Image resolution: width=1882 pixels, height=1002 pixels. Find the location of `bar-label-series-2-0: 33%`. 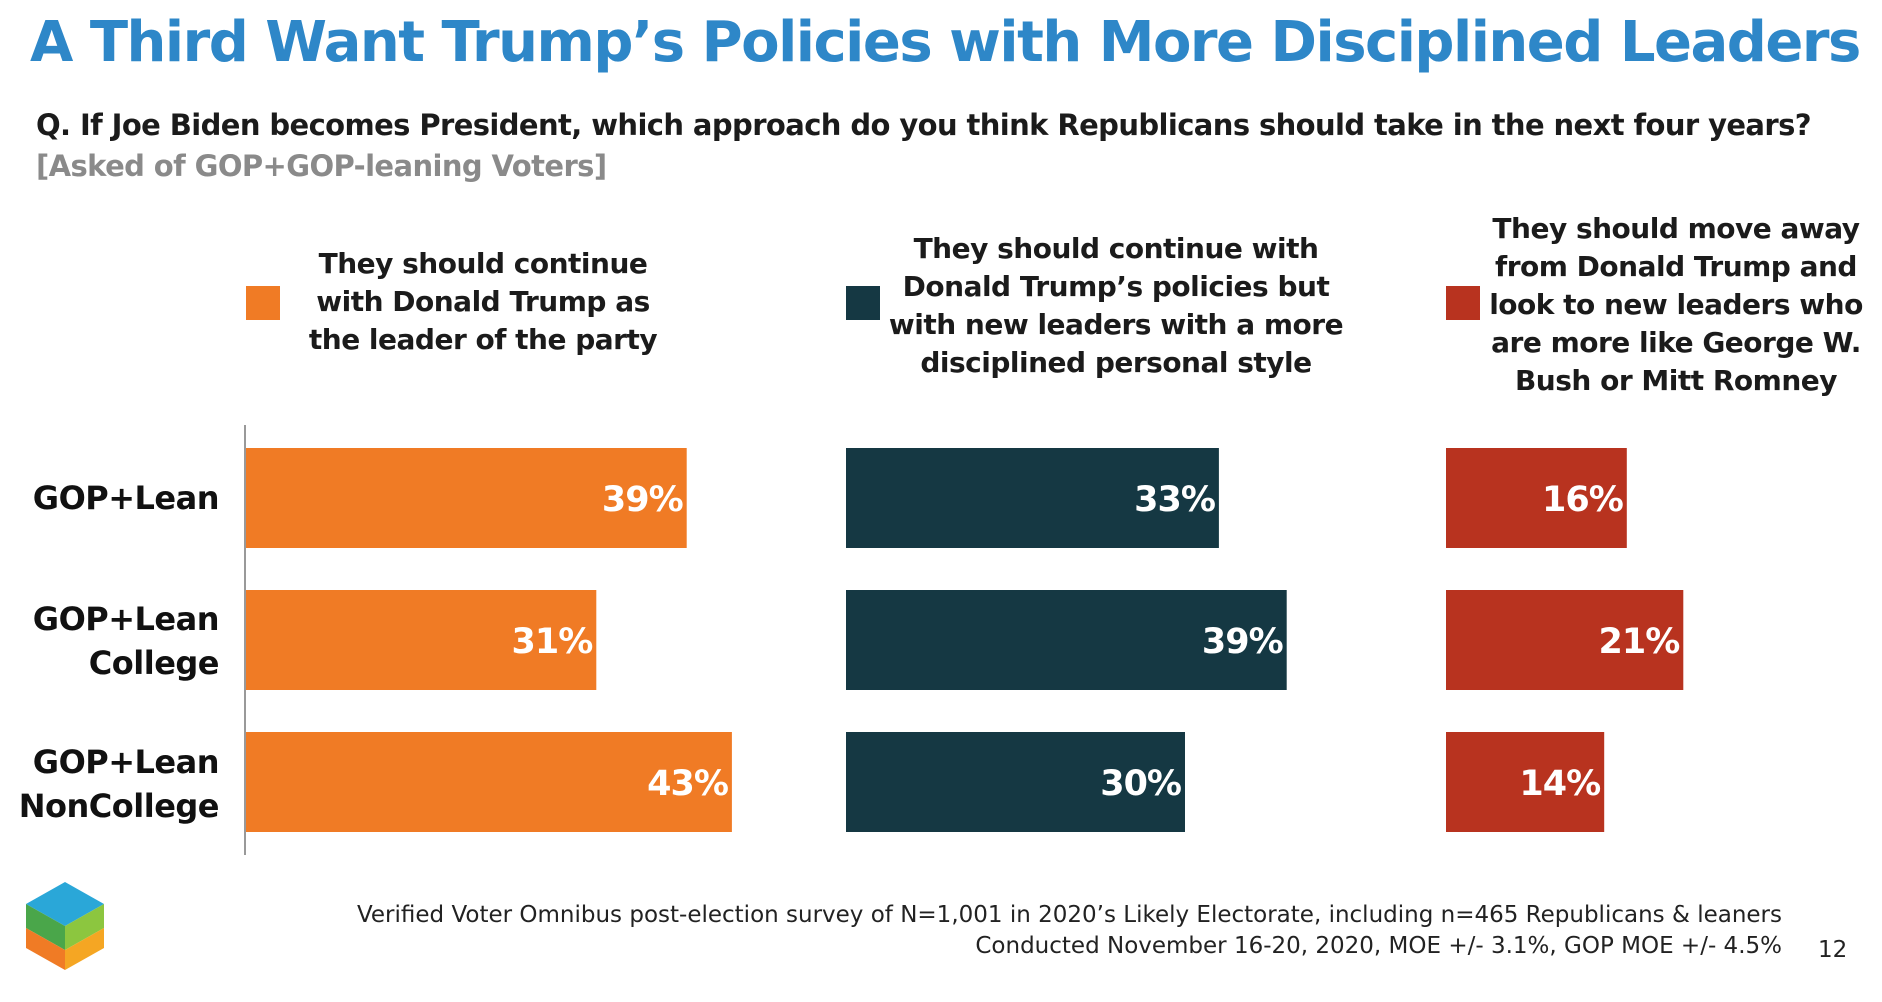

bar-label-series-2-0: 33% is located at coordinates (1174, 500).